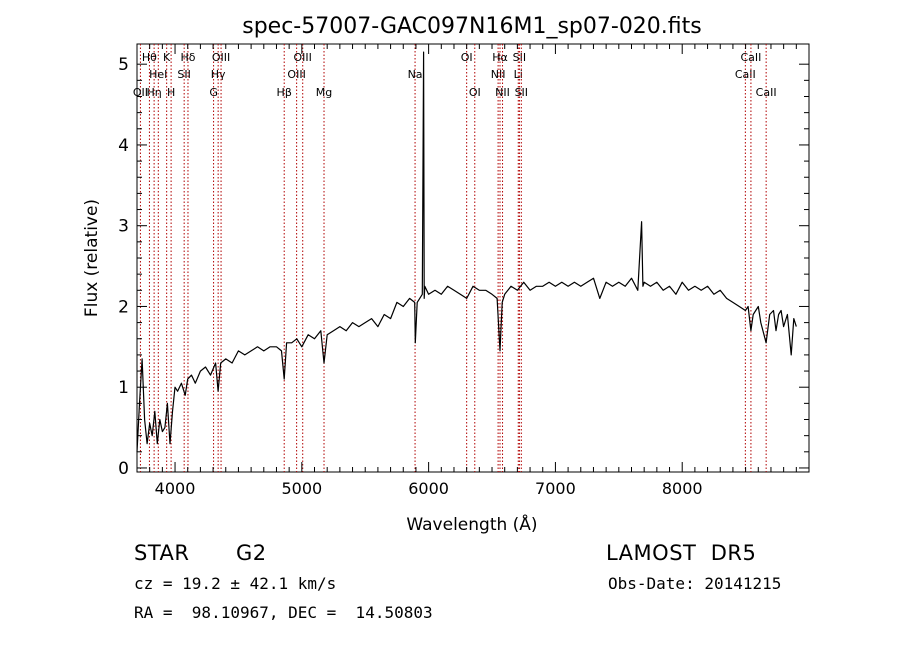 The height and width of the screenshot is (649, 900). What do you see at coordinates (301, 488) in the screenshot?
I see `x-tick-label: 5000` at bounding box center [301, 488].